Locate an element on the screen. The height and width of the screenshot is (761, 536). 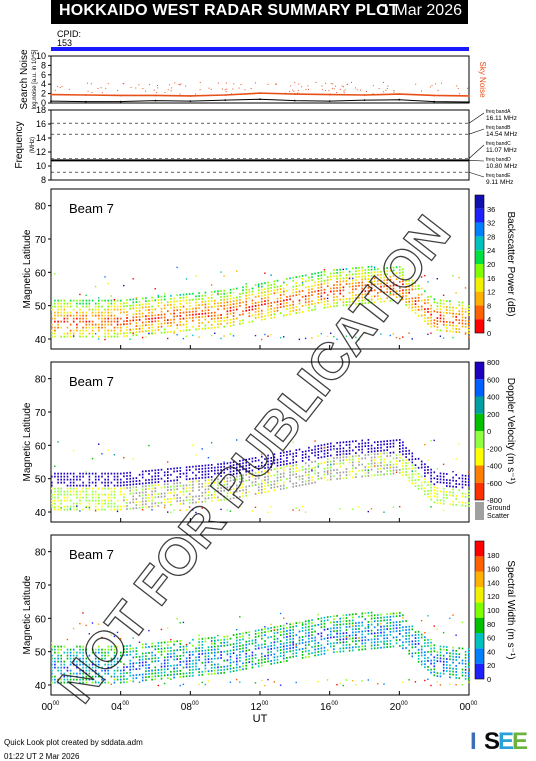
doppler-velocity-colorbar-tick: 400 is located at coordinates (493, 397).